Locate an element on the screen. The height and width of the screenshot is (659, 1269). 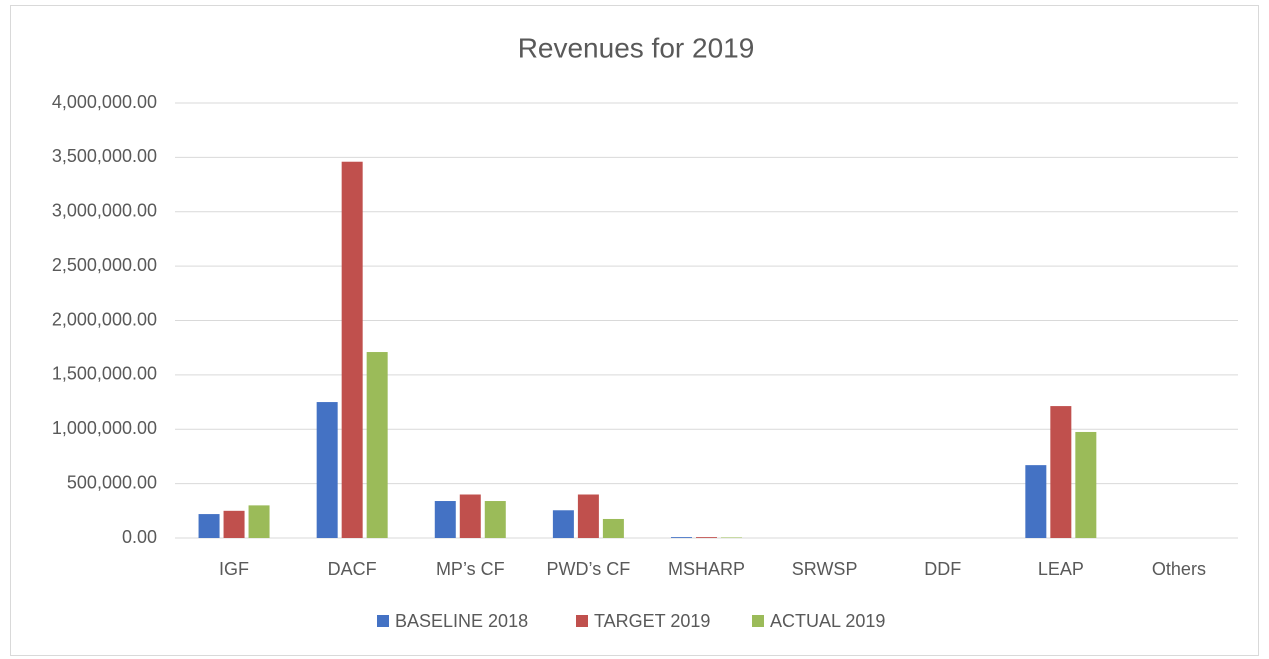
x-tick-label: MP’s CF is located at coordinates (470, 569).